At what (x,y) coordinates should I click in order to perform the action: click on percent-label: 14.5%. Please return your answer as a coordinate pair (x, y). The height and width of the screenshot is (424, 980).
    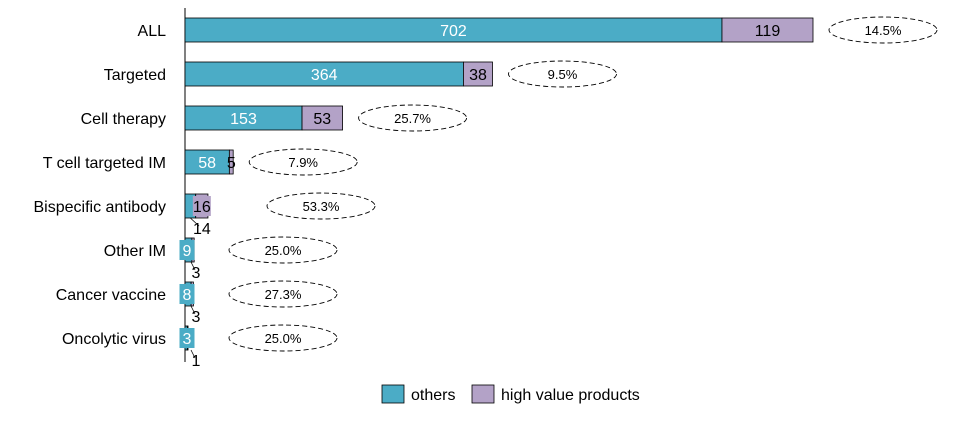
    Looking at the image, I should click on (883, 30).